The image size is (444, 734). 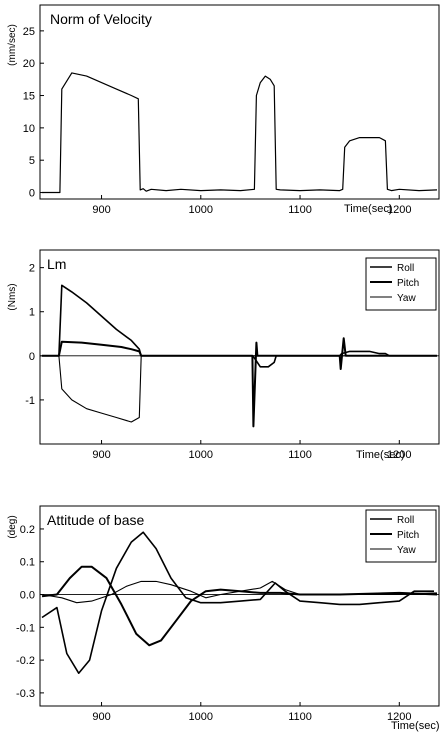 What do you see at coordinates (27, 596) in the screenshot?
I see `y-tick-label: 0.0` at bounding box center [27, 596].